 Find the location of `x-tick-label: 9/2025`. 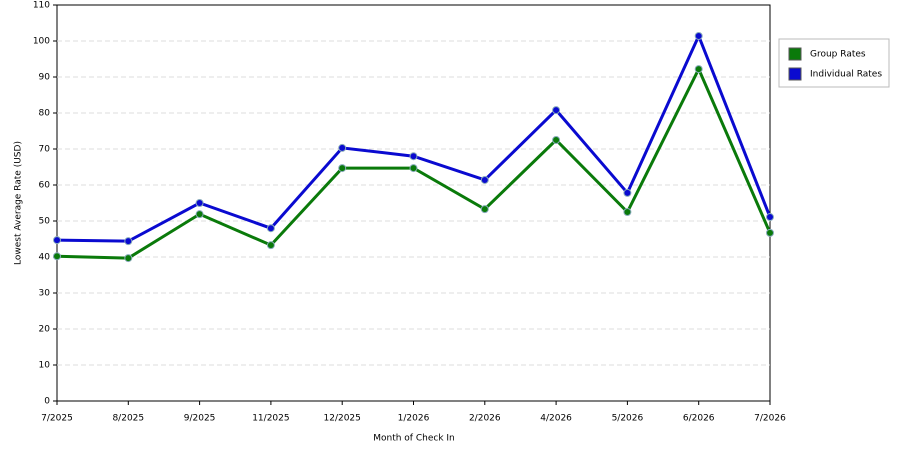

x-tick-label: 9/2025 is located at coordinates (200, 419).